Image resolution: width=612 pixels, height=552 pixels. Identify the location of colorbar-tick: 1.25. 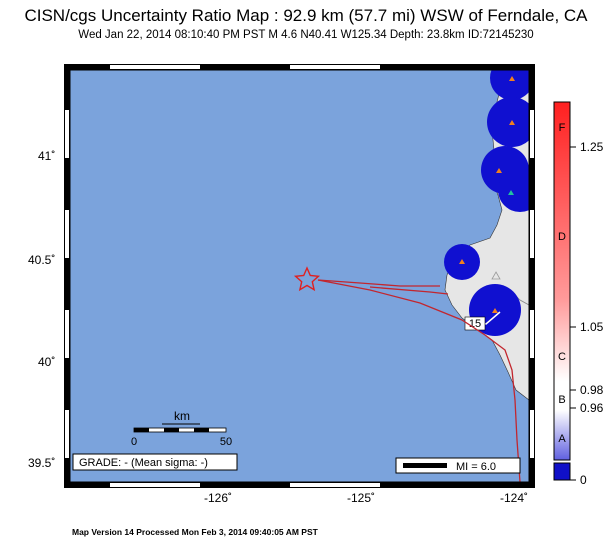
(592, 147).